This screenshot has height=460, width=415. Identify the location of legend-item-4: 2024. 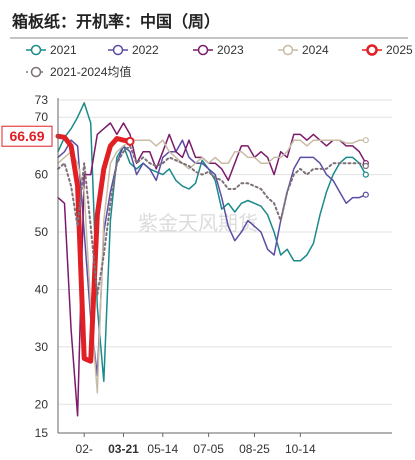
(303, 50).